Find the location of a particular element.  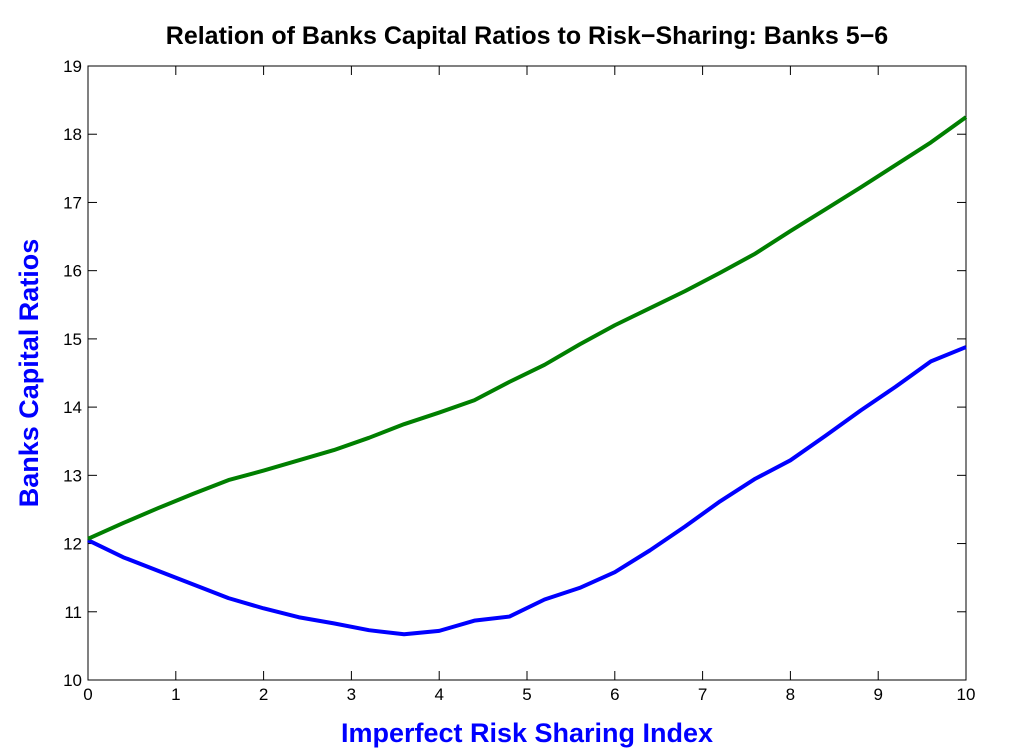

x-tick-label: 3 is located at coordinates (351, 694).